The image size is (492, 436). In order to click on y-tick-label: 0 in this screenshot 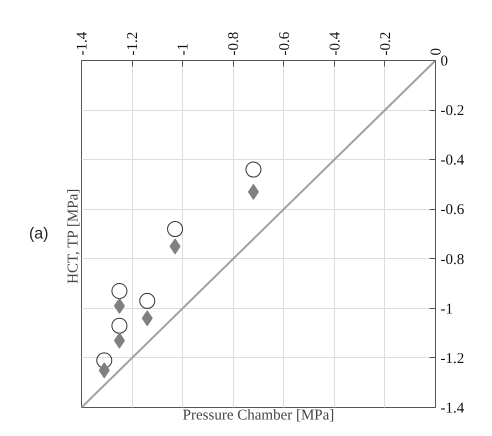, I will do `click(444, 62)`.